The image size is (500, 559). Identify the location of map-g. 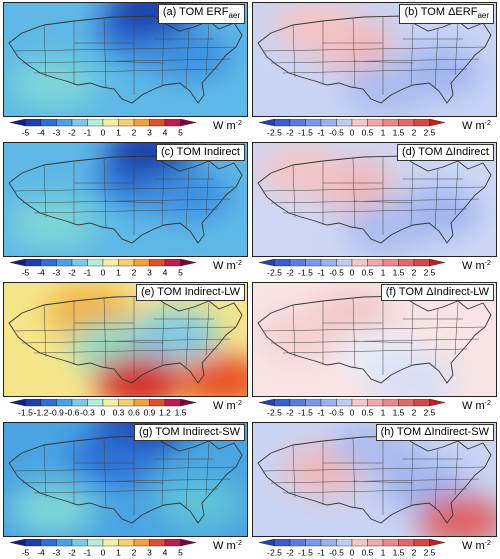
(125, 479).